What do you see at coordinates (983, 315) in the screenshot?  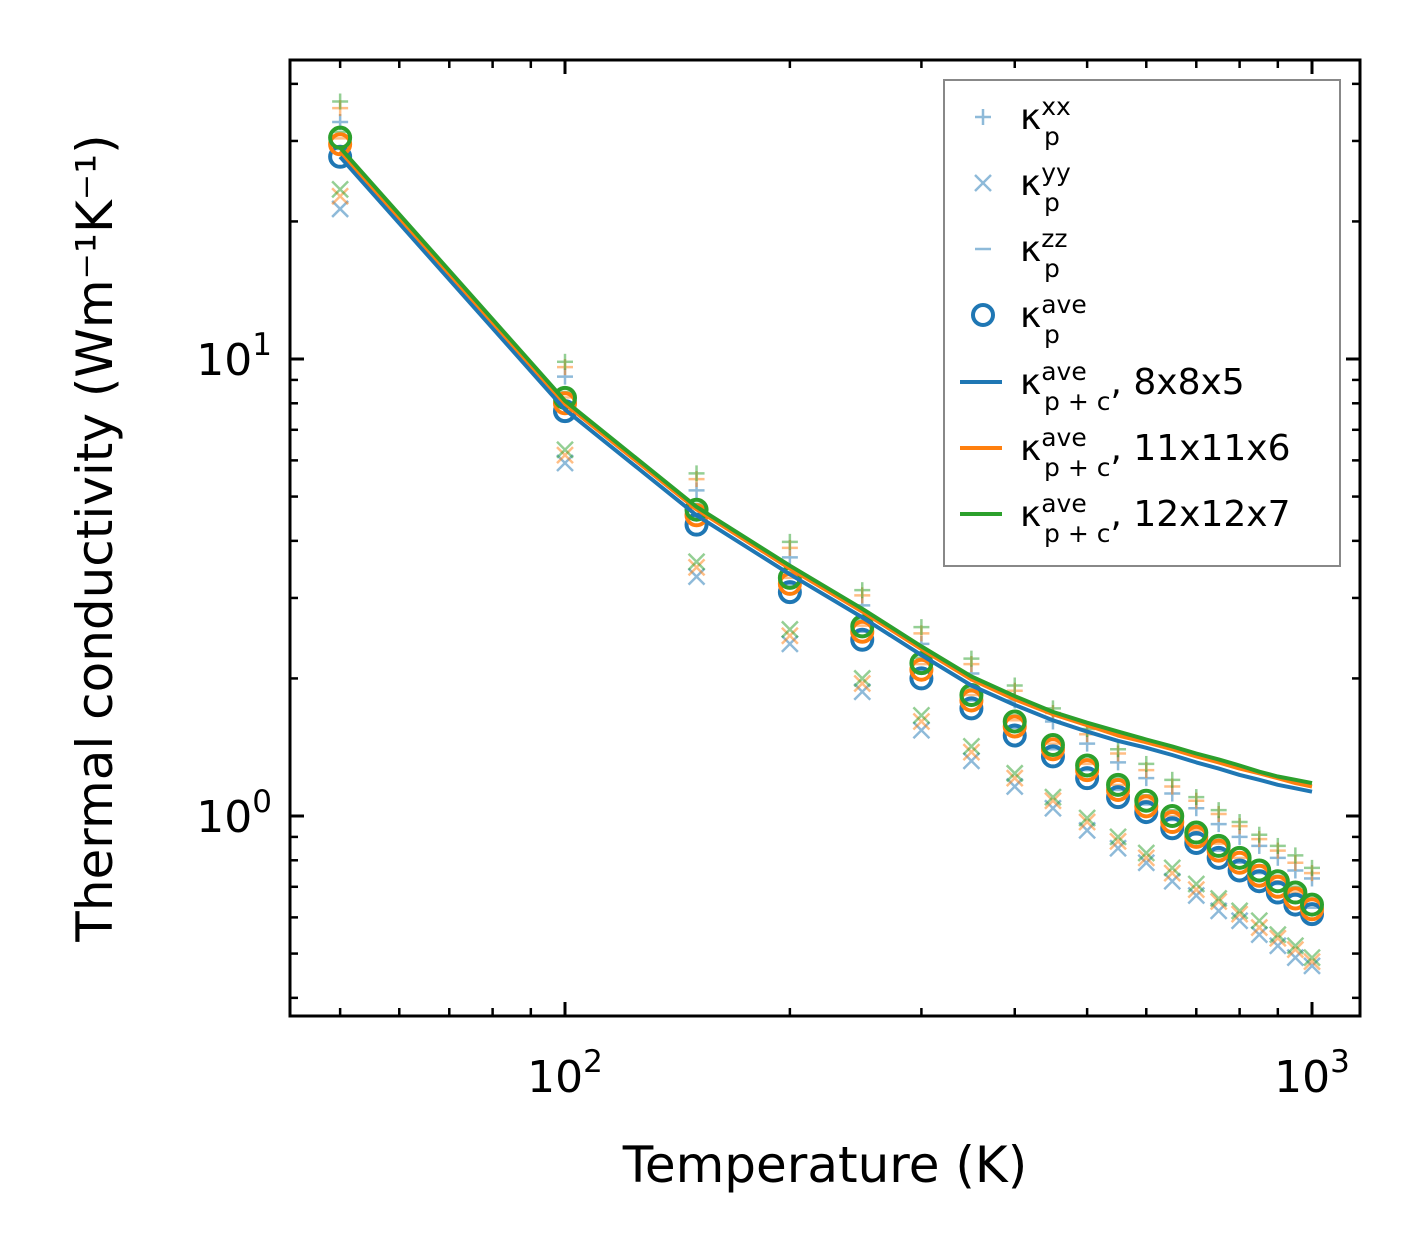 I see `legend-circle-icon` at bounding box center [983, 315].